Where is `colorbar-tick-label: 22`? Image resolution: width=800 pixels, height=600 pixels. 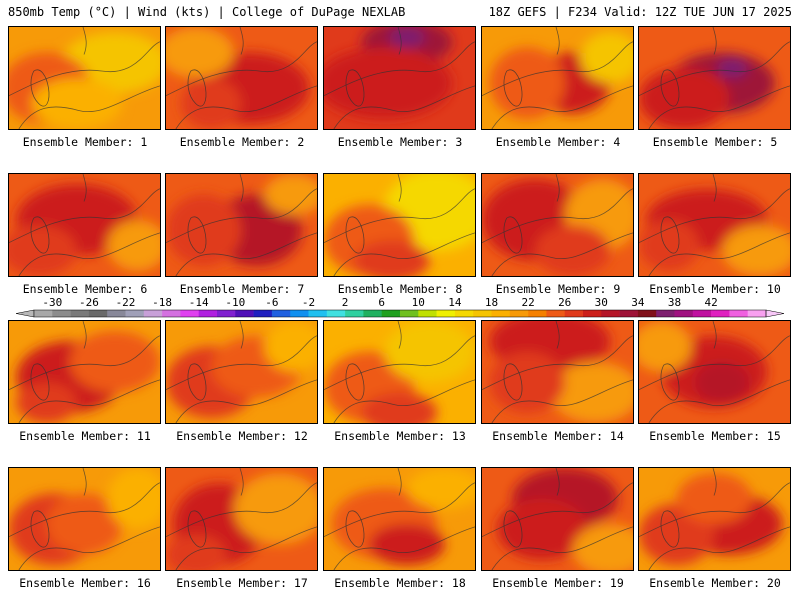 colorbar-tick-label: 22 is located at coordinates (527, 302).